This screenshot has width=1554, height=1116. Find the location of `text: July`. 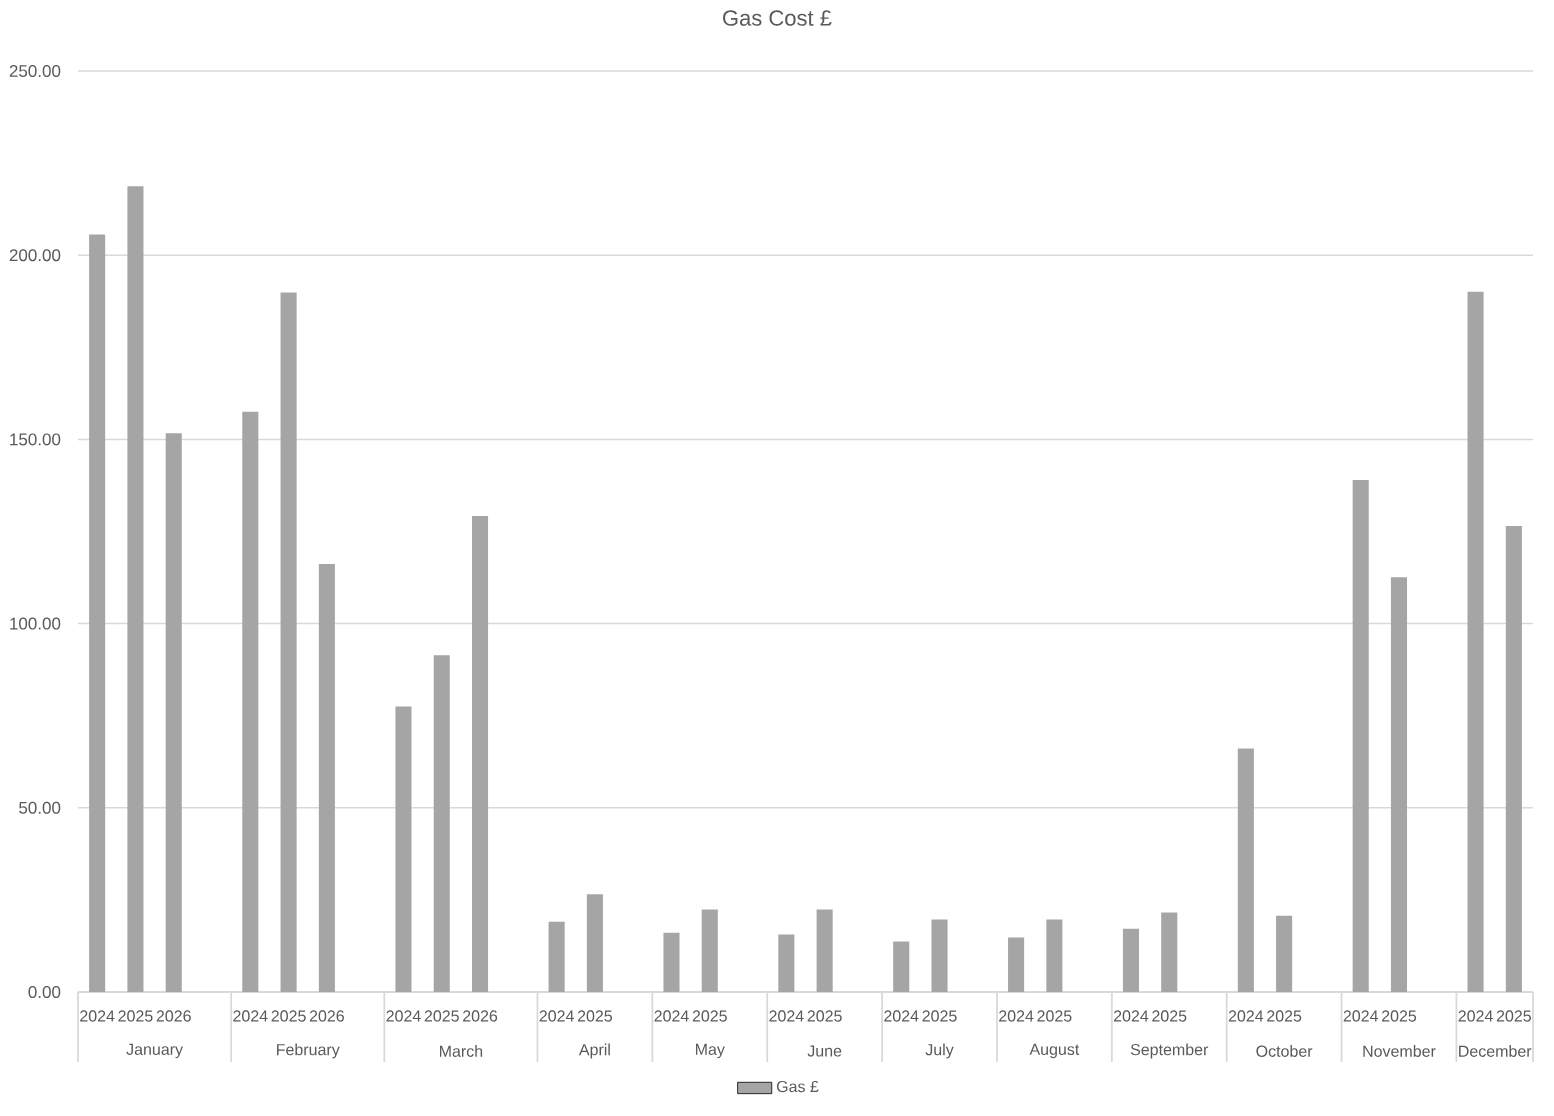

text: July is located at coordinates (939, 1051).